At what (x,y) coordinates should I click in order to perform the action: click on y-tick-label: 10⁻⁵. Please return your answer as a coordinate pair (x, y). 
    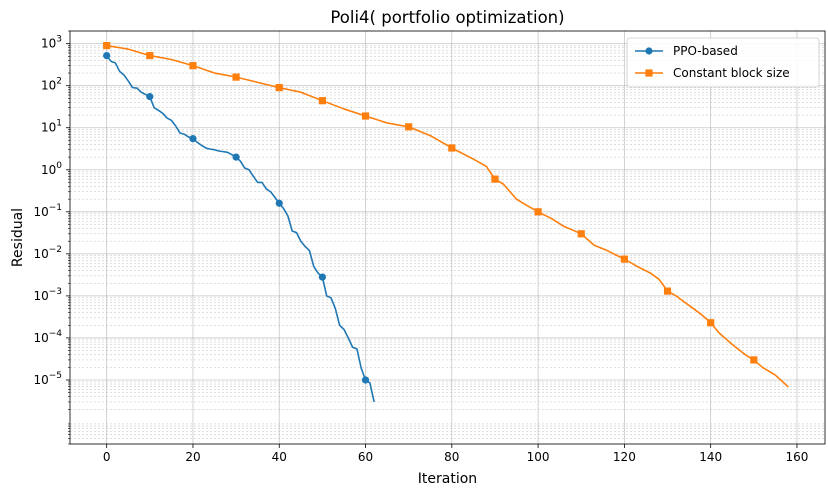
    Looking at the image, I should click on (47, 379).